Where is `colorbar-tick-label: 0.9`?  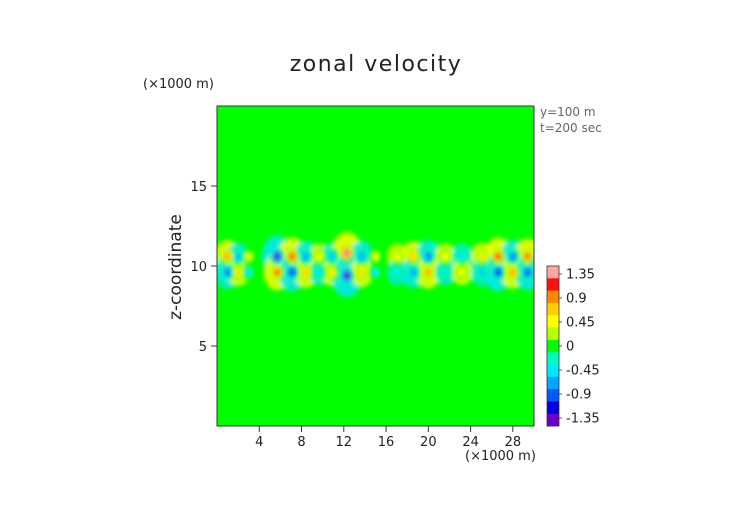
colorbar-tick-label: 0.9 is located at coordinates (576, 299).